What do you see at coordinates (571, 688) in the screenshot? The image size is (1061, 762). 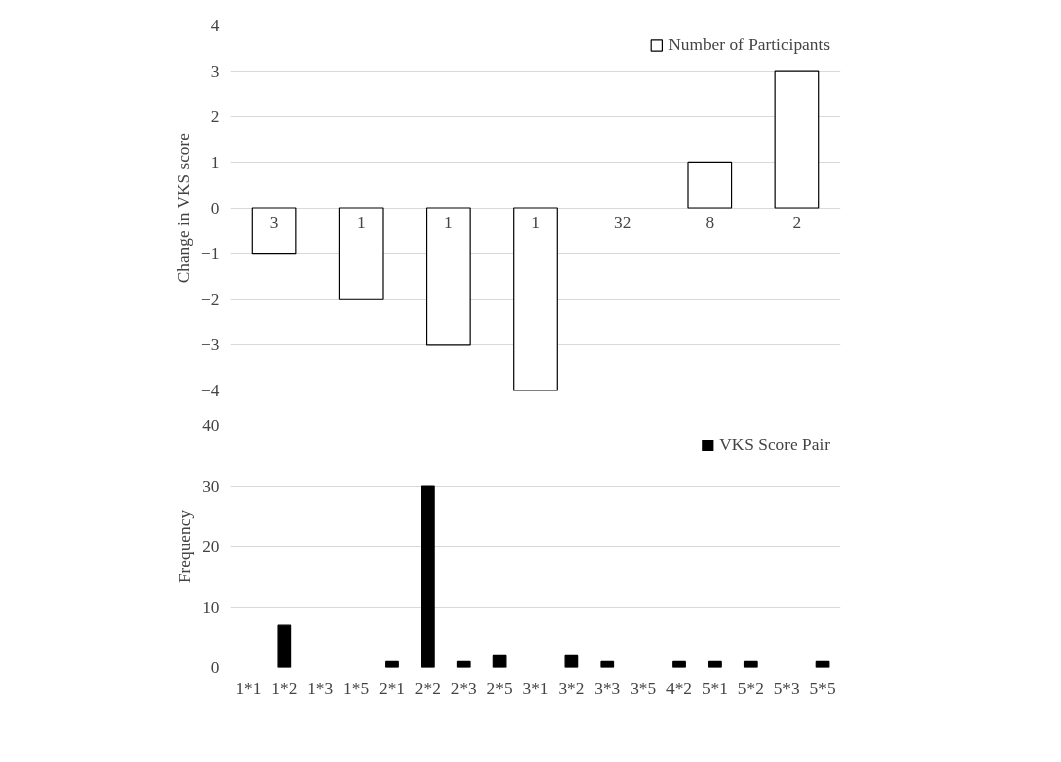 I see `x-tick-label: 3*2` at bounding box center [571, 688].